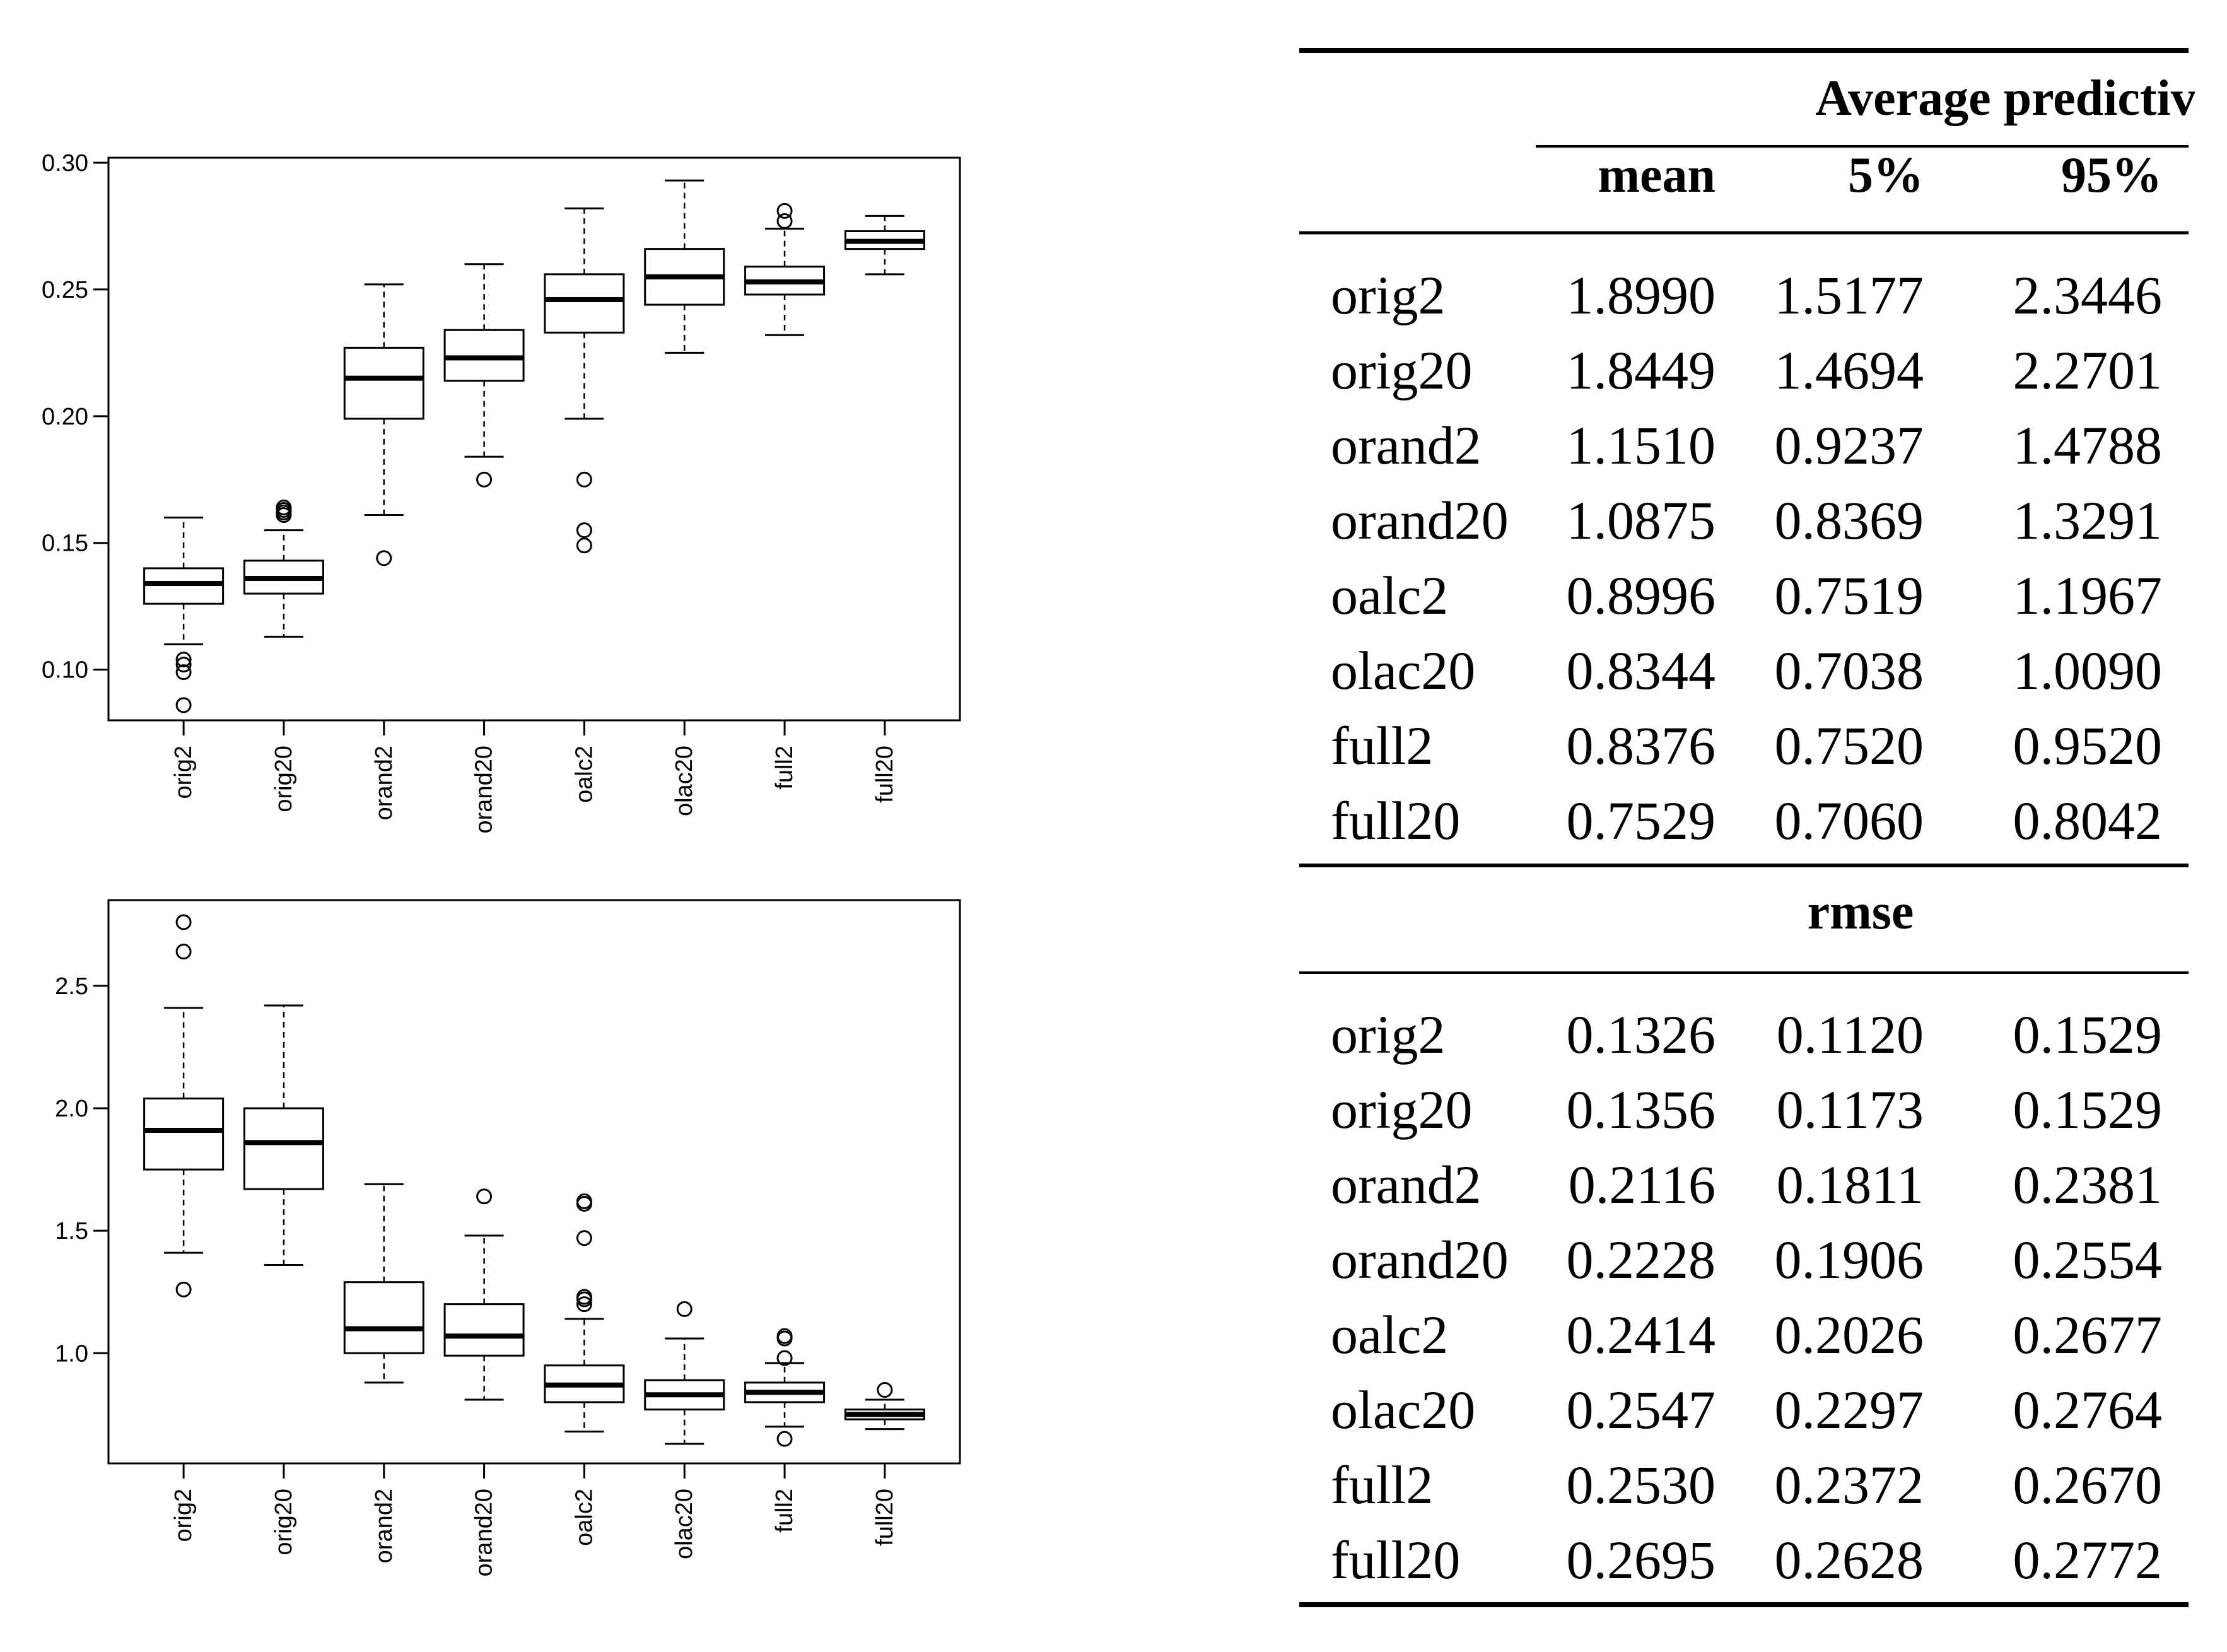 The image size is (2227, 1652). What do you see at coordinates (1641, 521) in the screenshot?
I see `table-cell: 1.0875` at bounding box center [1641, 521].